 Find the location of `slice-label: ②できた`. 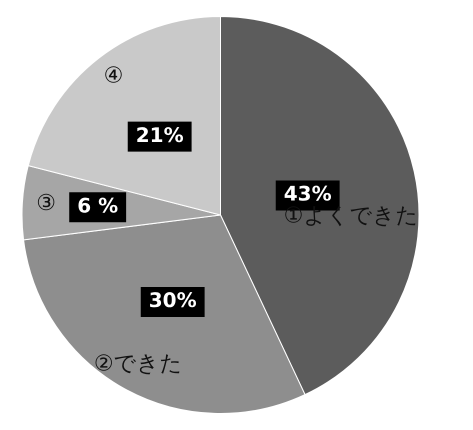

slice-label: ②できた is located at coordinates (138, 363).